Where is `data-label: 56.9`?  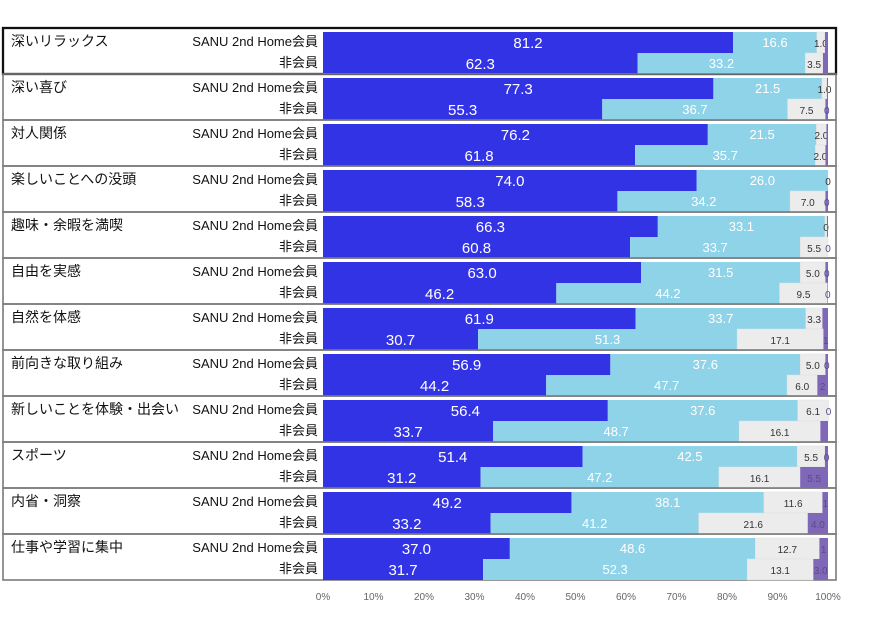
data-label: 56.9 is located at coordinates (466, 365).